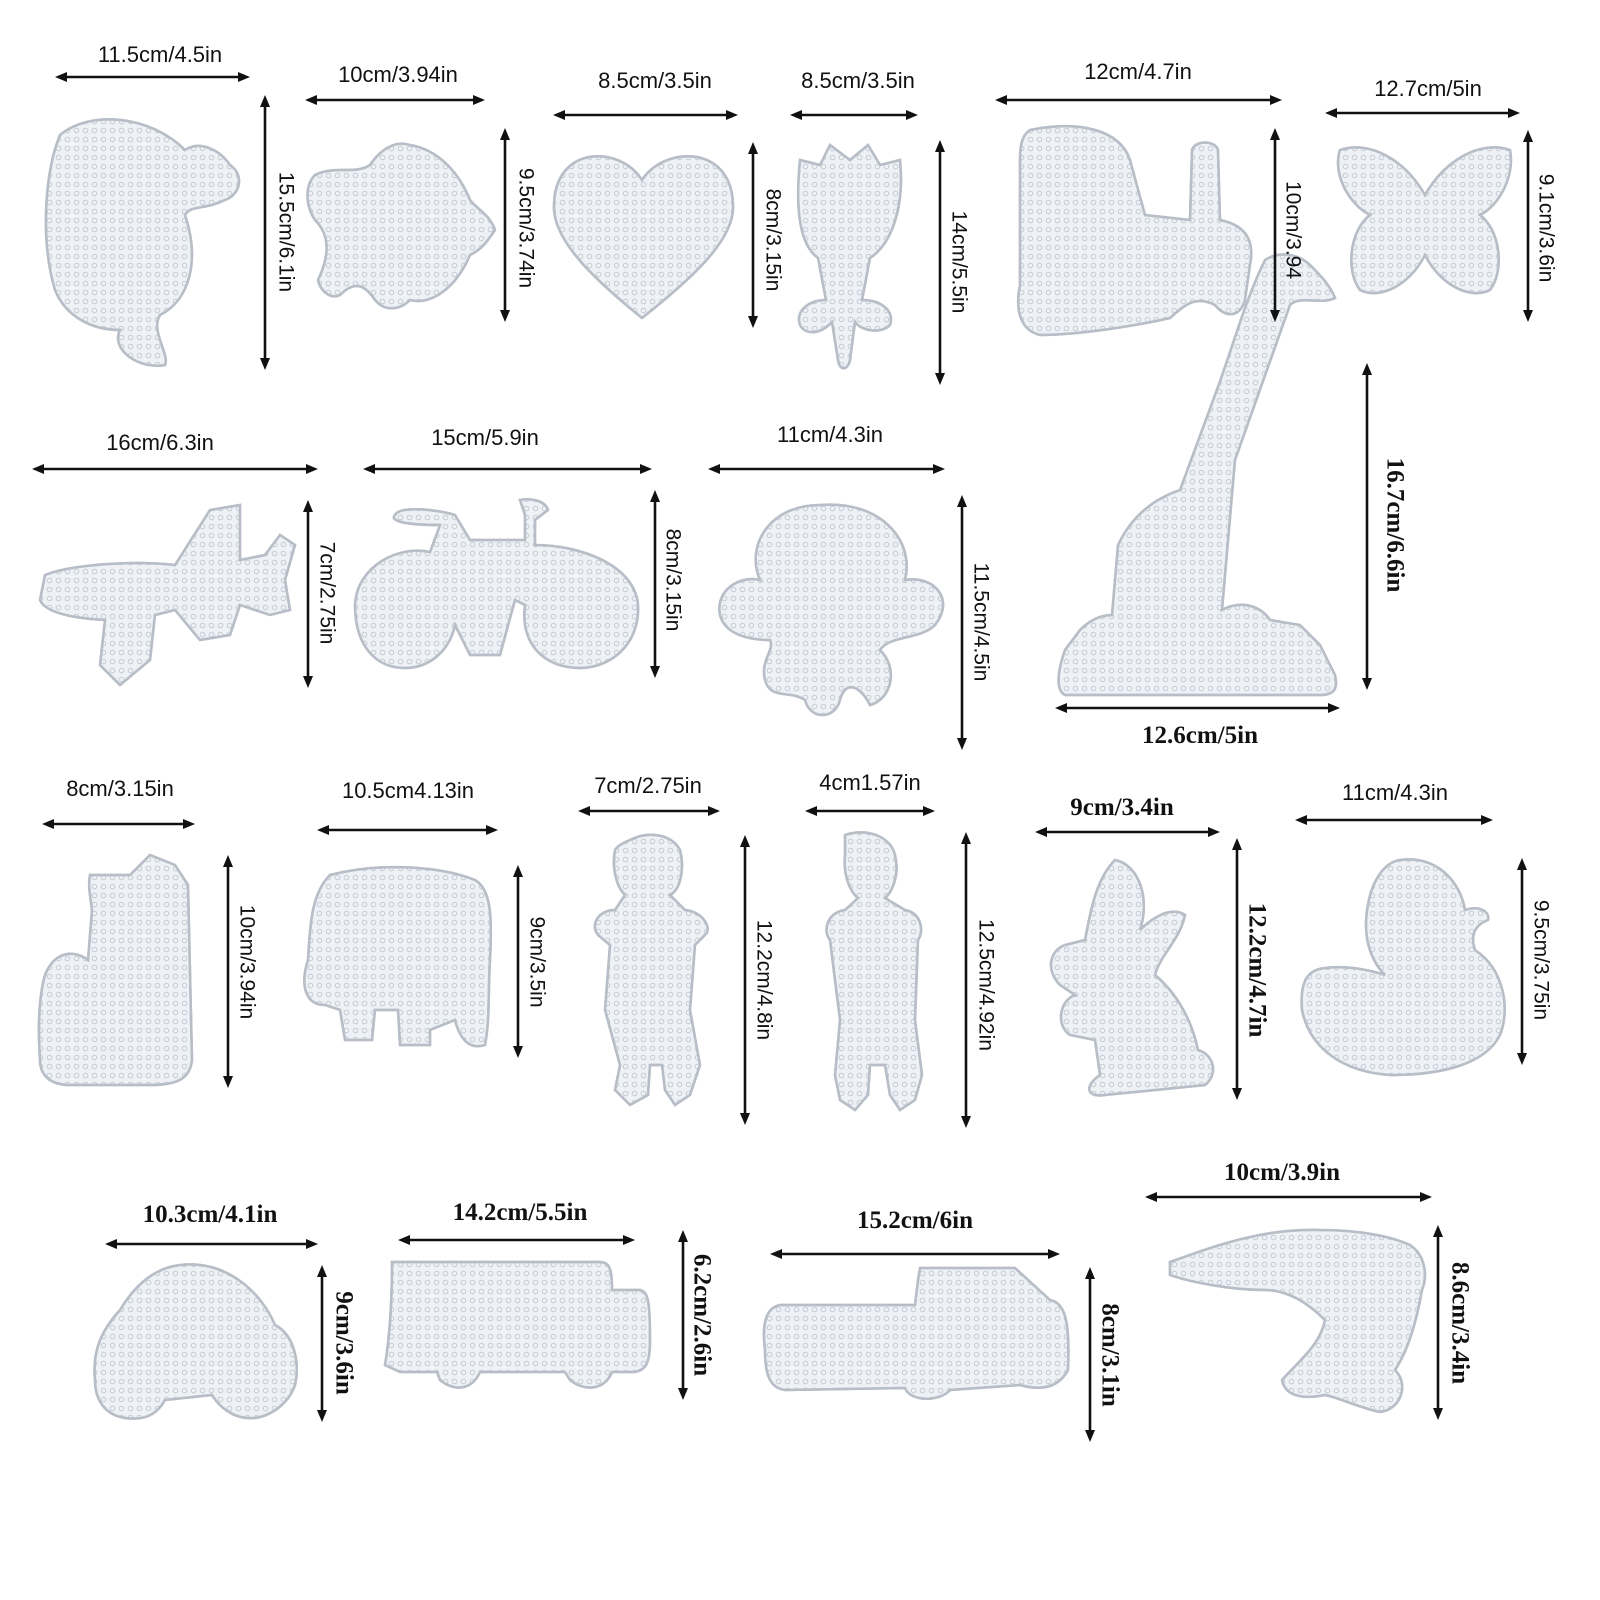 The image size is (1600, 1600). What do you see at coordinates (1424, 220) in the screenshot?
I see `butterfly-board-icon` at bounding box center [1424, 220].